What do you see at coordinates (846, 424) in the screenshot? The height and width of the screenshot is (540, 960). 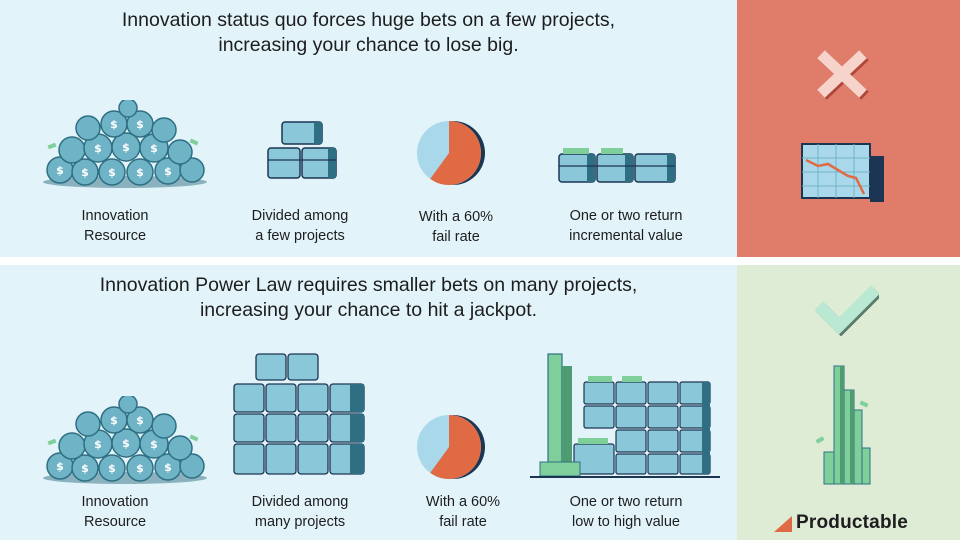 I see `power-law-bars-icon` at bounding box center [846, 424].